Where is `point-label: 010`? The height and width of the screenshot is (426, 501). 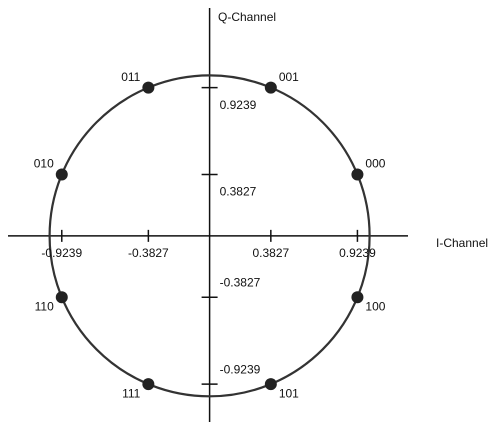
point-label: 010 is located at coordinates (44, 164).